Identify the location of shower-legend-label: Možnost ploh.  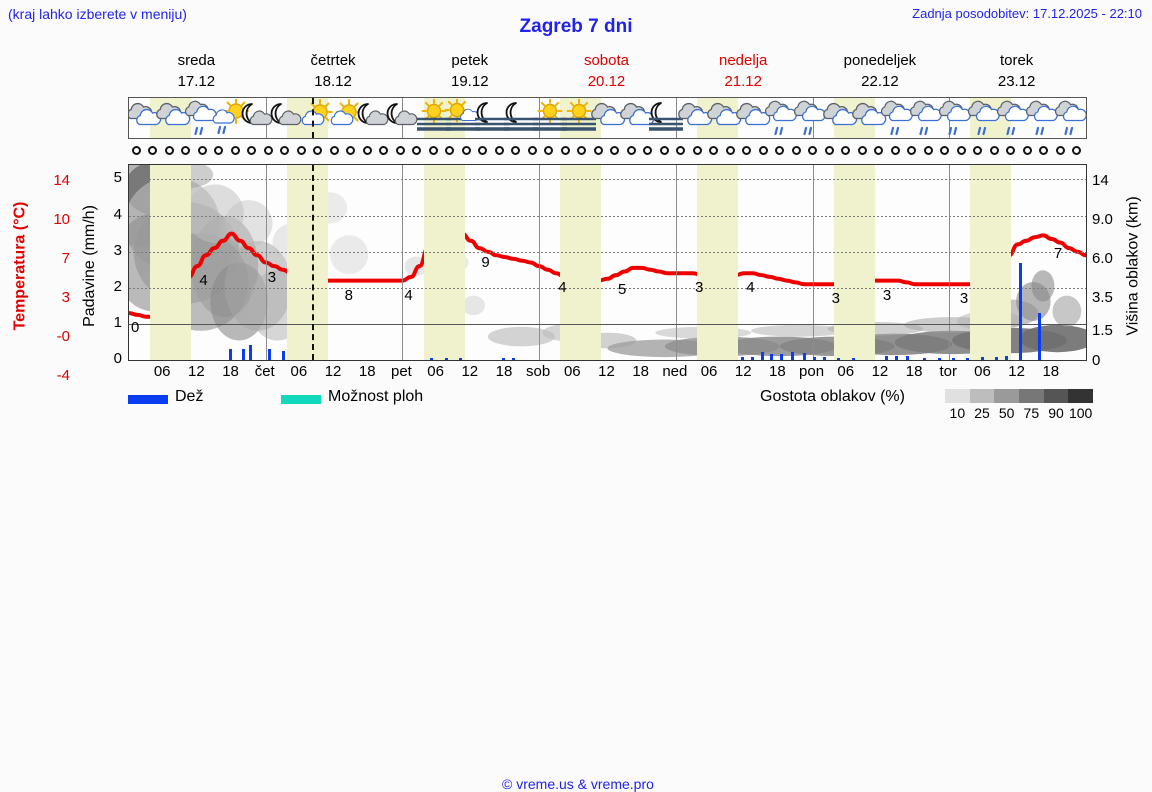
(376, 396).